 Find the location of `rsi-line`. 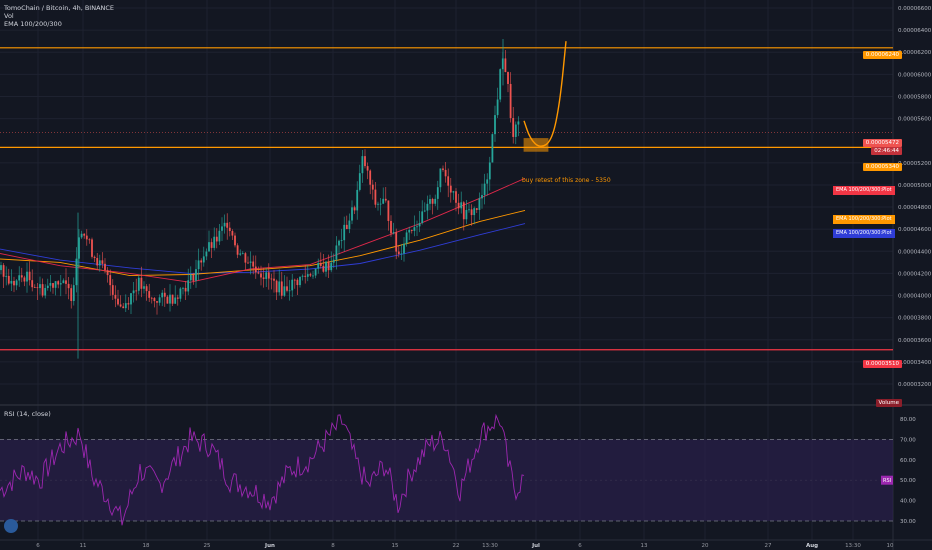

rsi-line is located at coordinates (262, 469).